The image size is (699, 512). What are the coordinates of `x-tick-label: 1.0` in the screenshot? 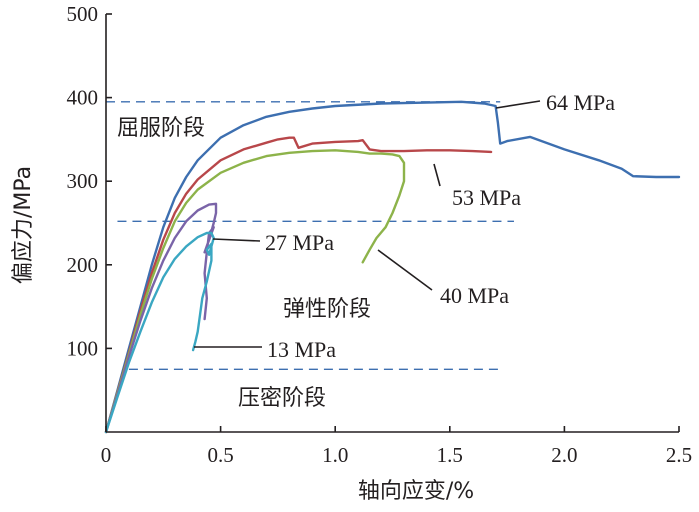 It's located at (335, 455).